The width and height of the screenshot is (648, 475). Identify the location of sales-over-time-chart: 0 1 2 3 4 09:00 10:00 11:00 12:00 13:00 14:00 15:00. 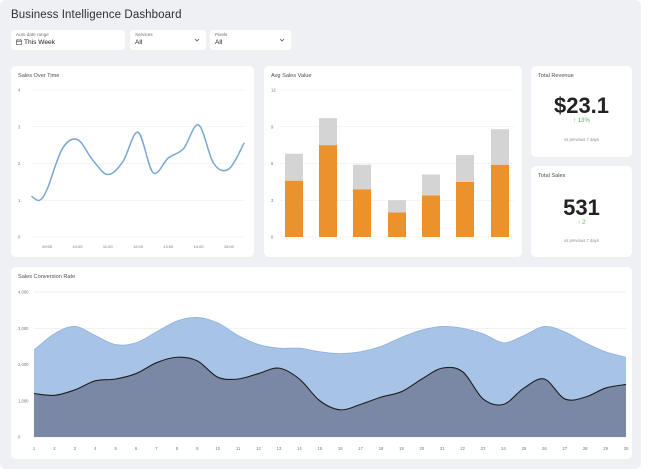
(131, 168).